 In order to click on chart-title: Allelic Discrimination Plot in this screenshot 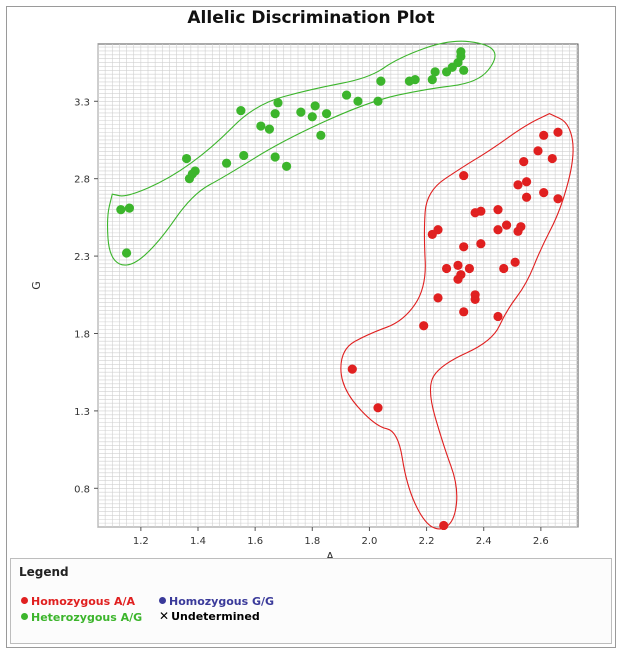, I will do `click(311, 18)`.